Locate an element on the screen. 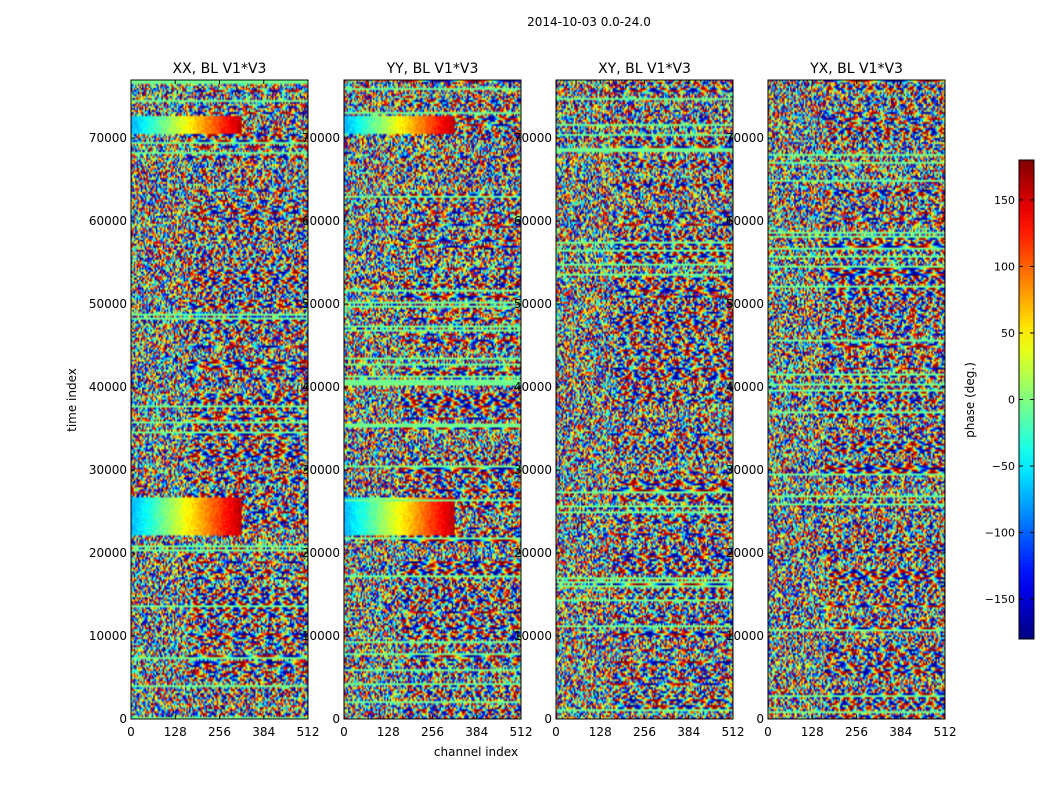  colorbar-tick-label: −100 is located at coordinates (1000, 533).